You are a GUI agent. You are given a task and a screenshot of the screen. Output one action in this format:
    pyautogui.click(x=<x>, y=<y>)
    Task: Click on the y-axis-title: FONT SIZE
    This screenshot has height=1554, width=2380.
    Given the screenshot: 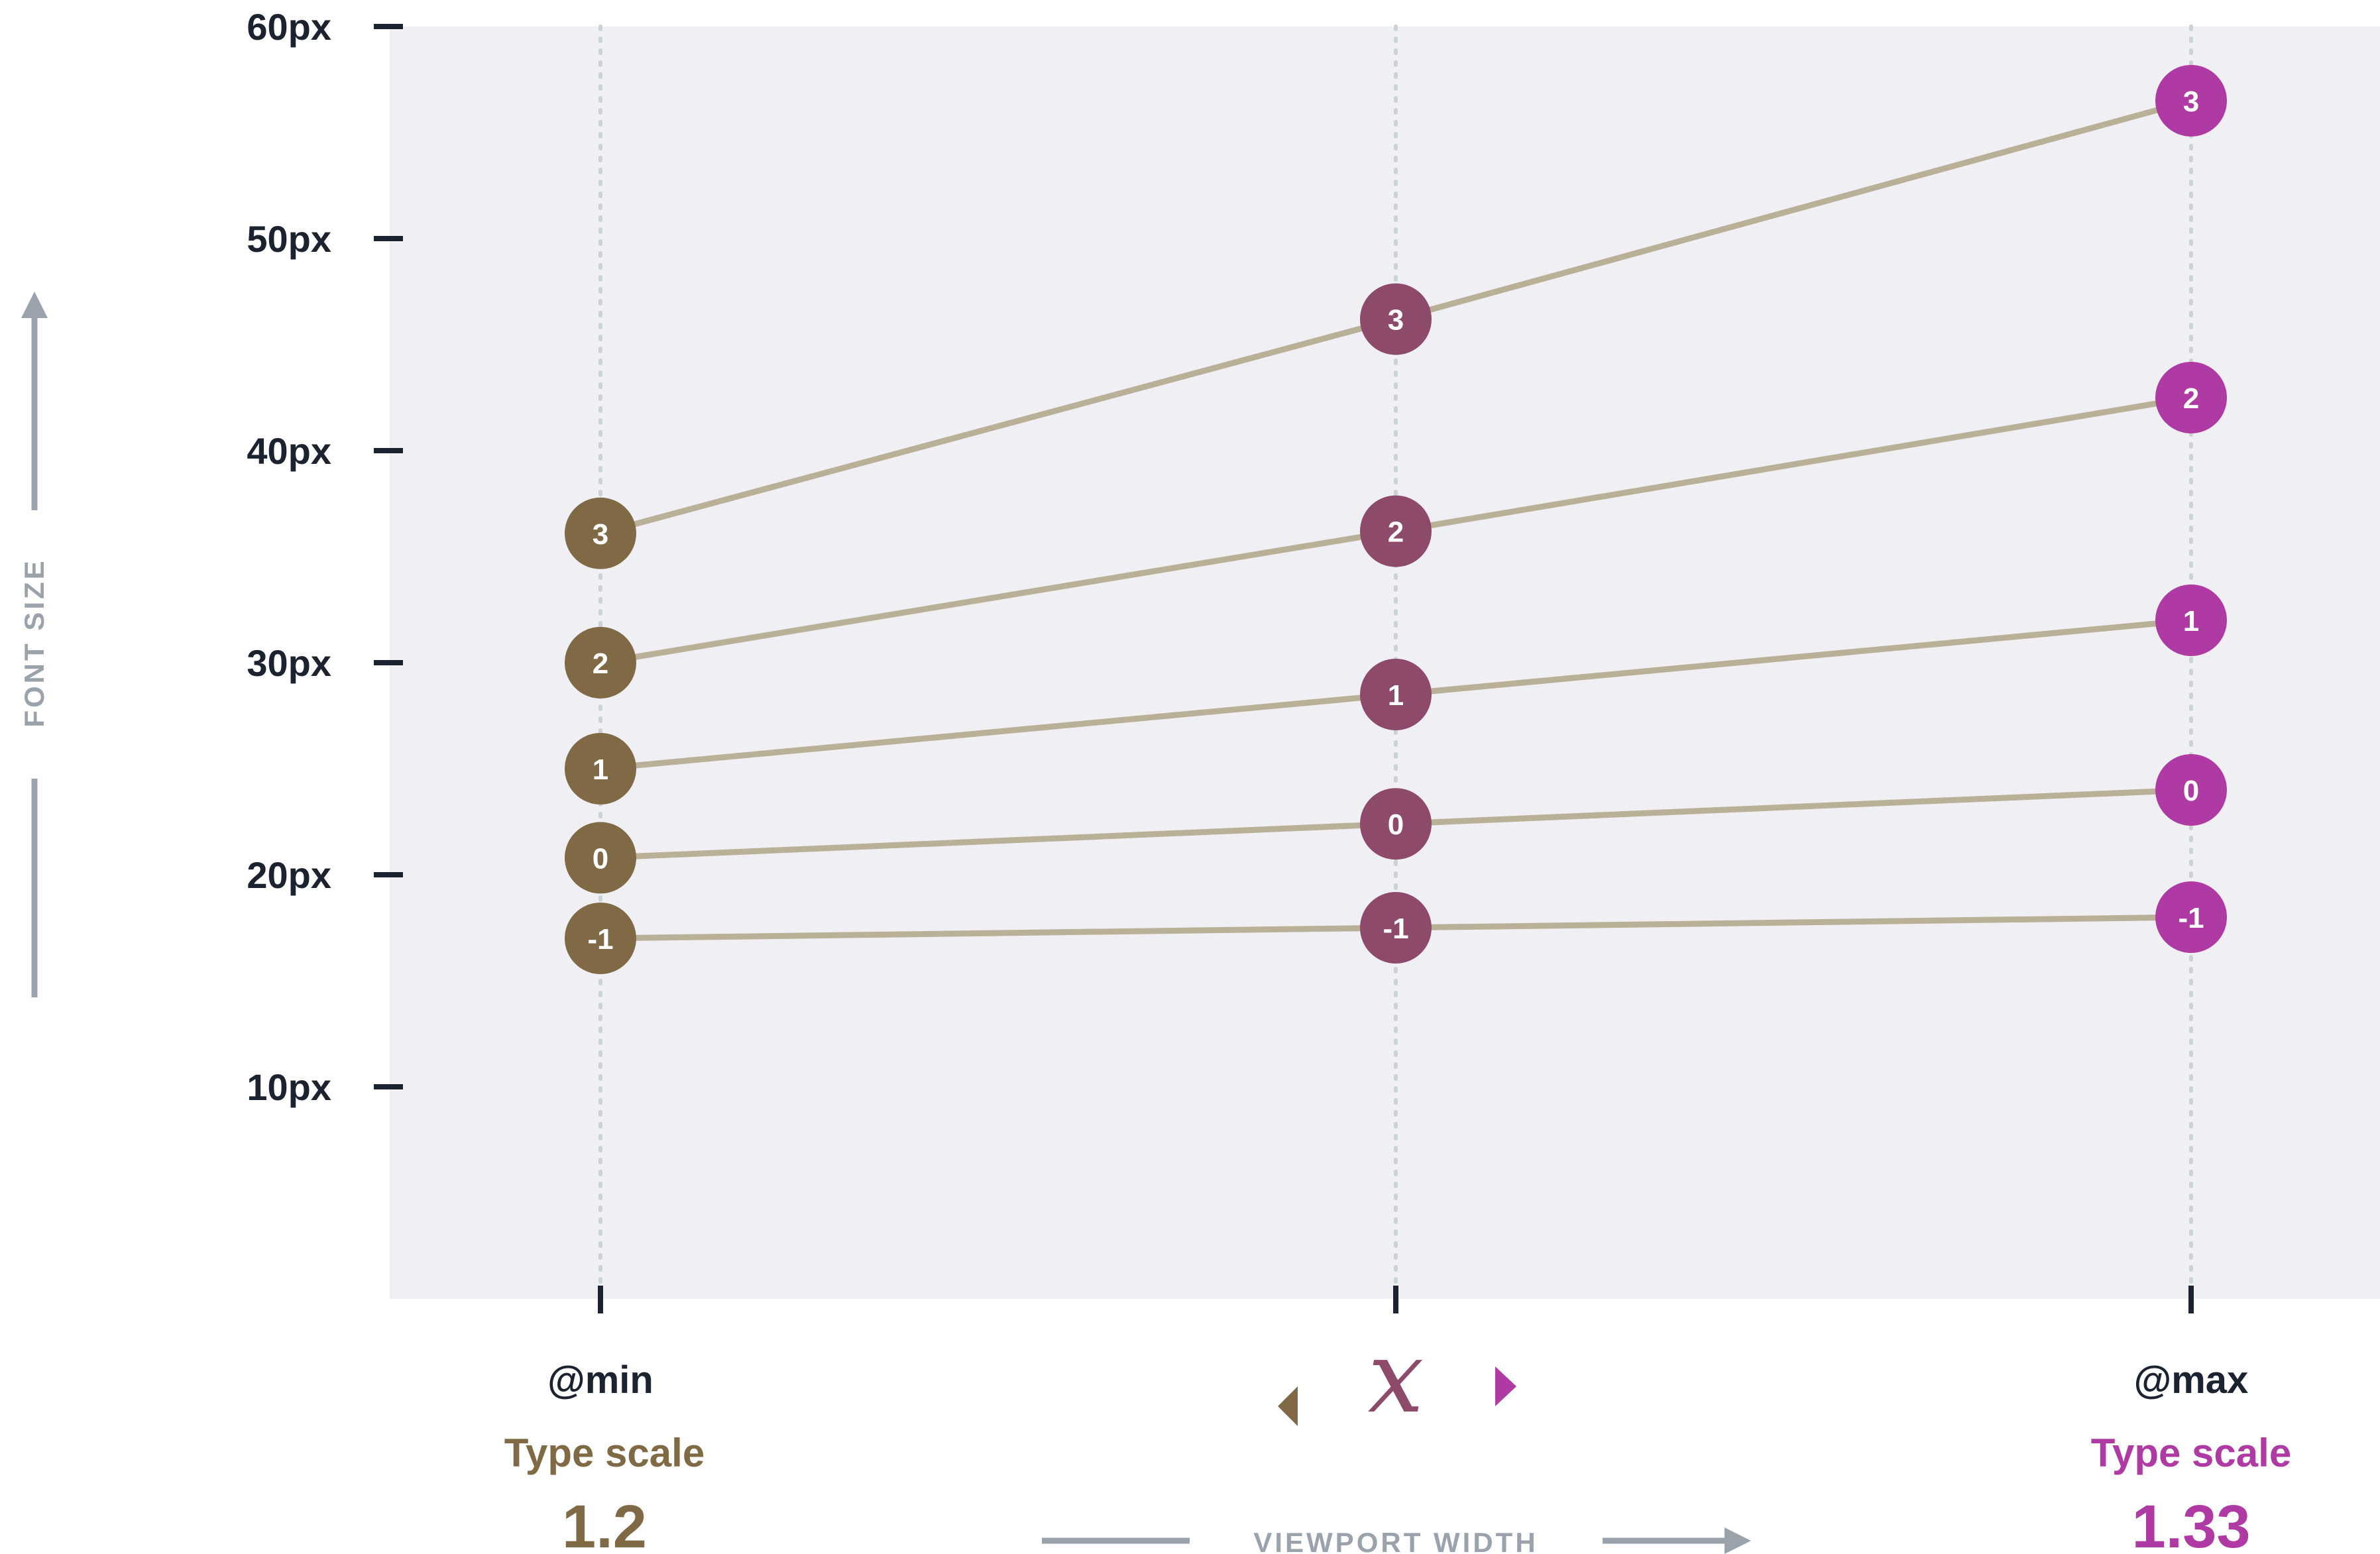 What is the action you would take?
    pyautogui.click(x=34, y=642)
    